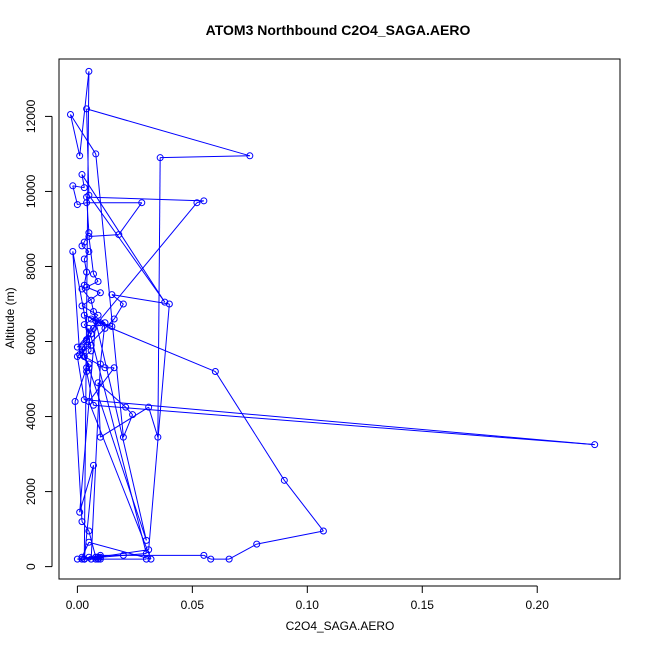 This screenshot has width=650, height=650. I want to click on y-tick-label: 4000, so click(31, 416).